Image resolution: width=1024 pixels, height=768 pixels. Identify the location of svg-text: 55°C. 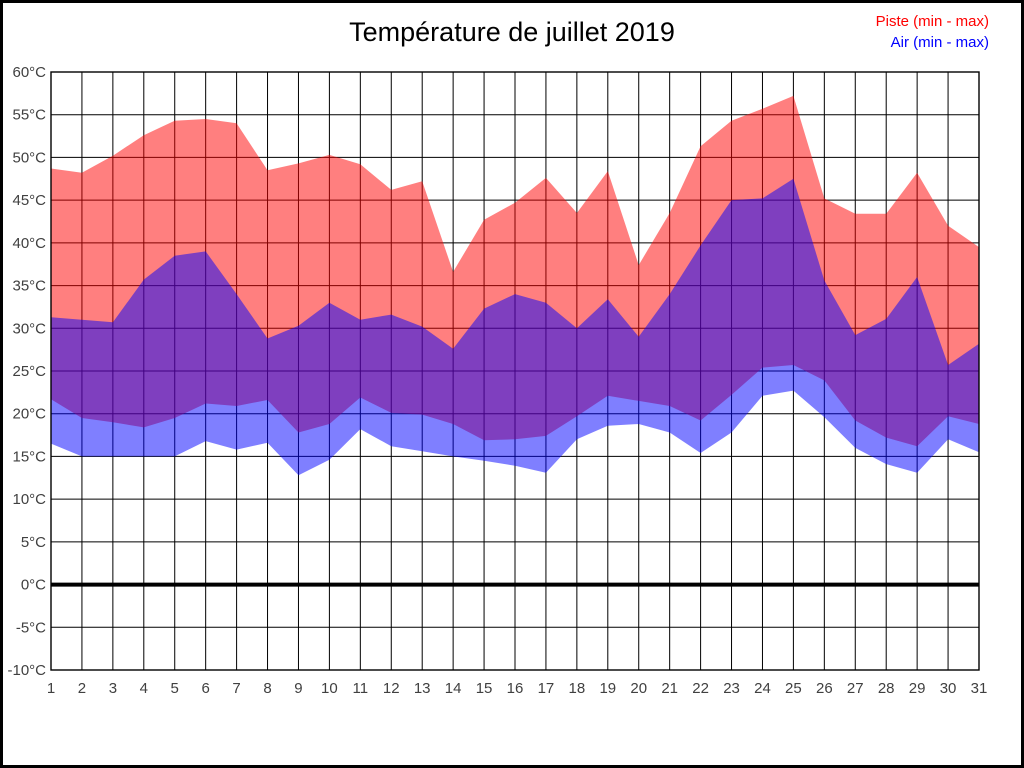
(29, 115).